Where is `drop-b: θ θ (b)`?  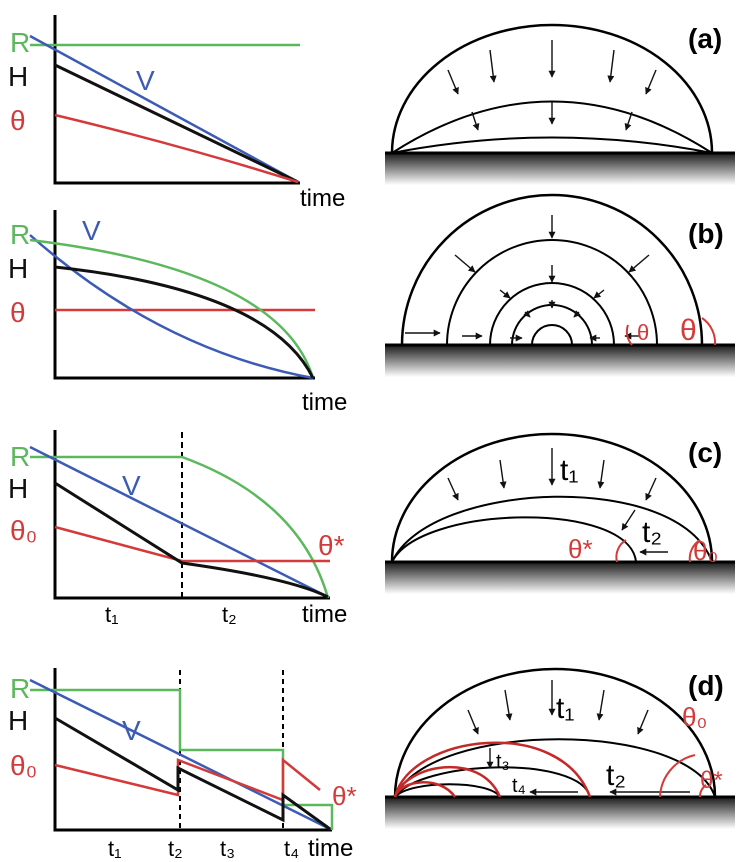 drop-b: θ θ (b) is located at coordinates (560, 285).